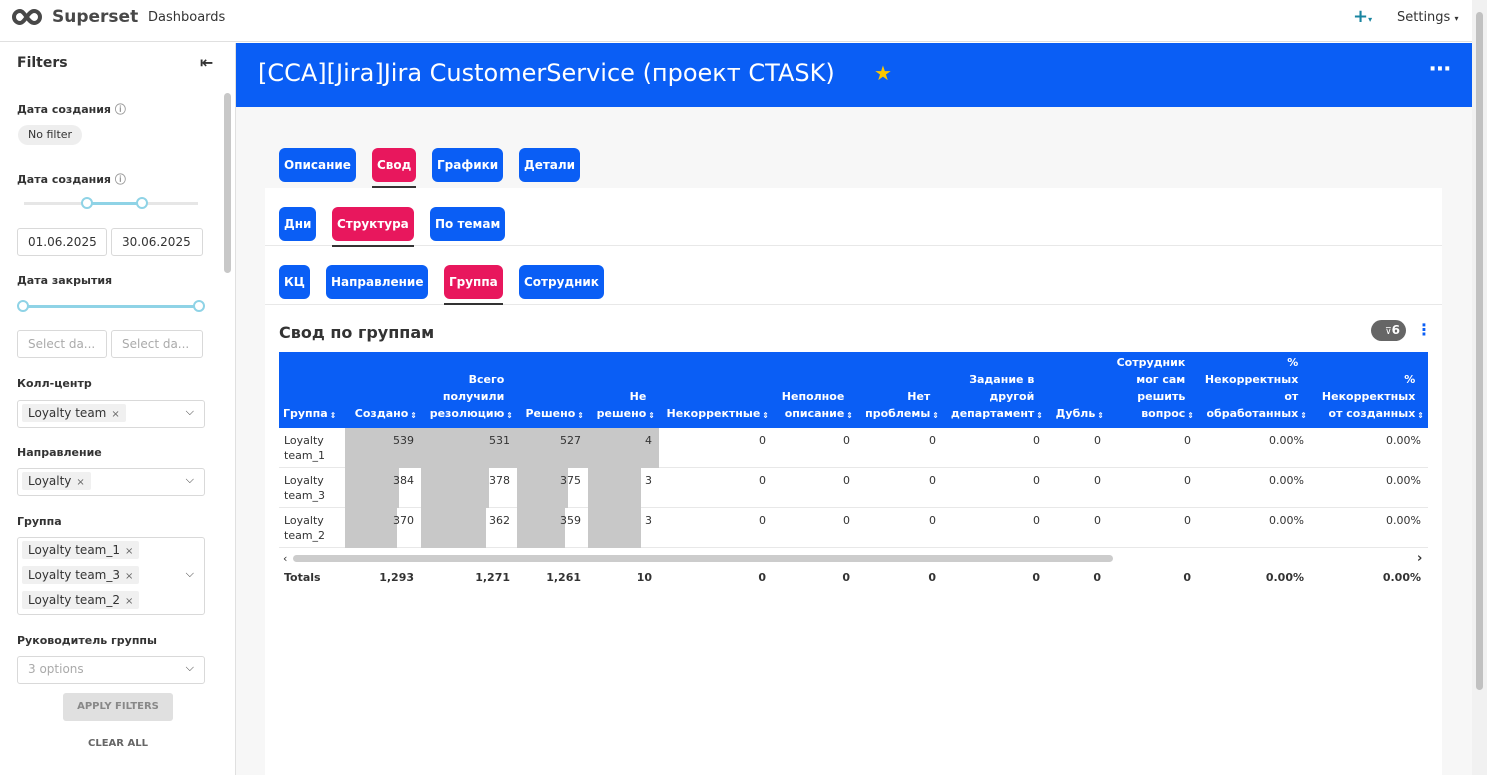  Describe the element at coordinates (550, 413) in the screenshot. I see `header-text: Решено` at that location.